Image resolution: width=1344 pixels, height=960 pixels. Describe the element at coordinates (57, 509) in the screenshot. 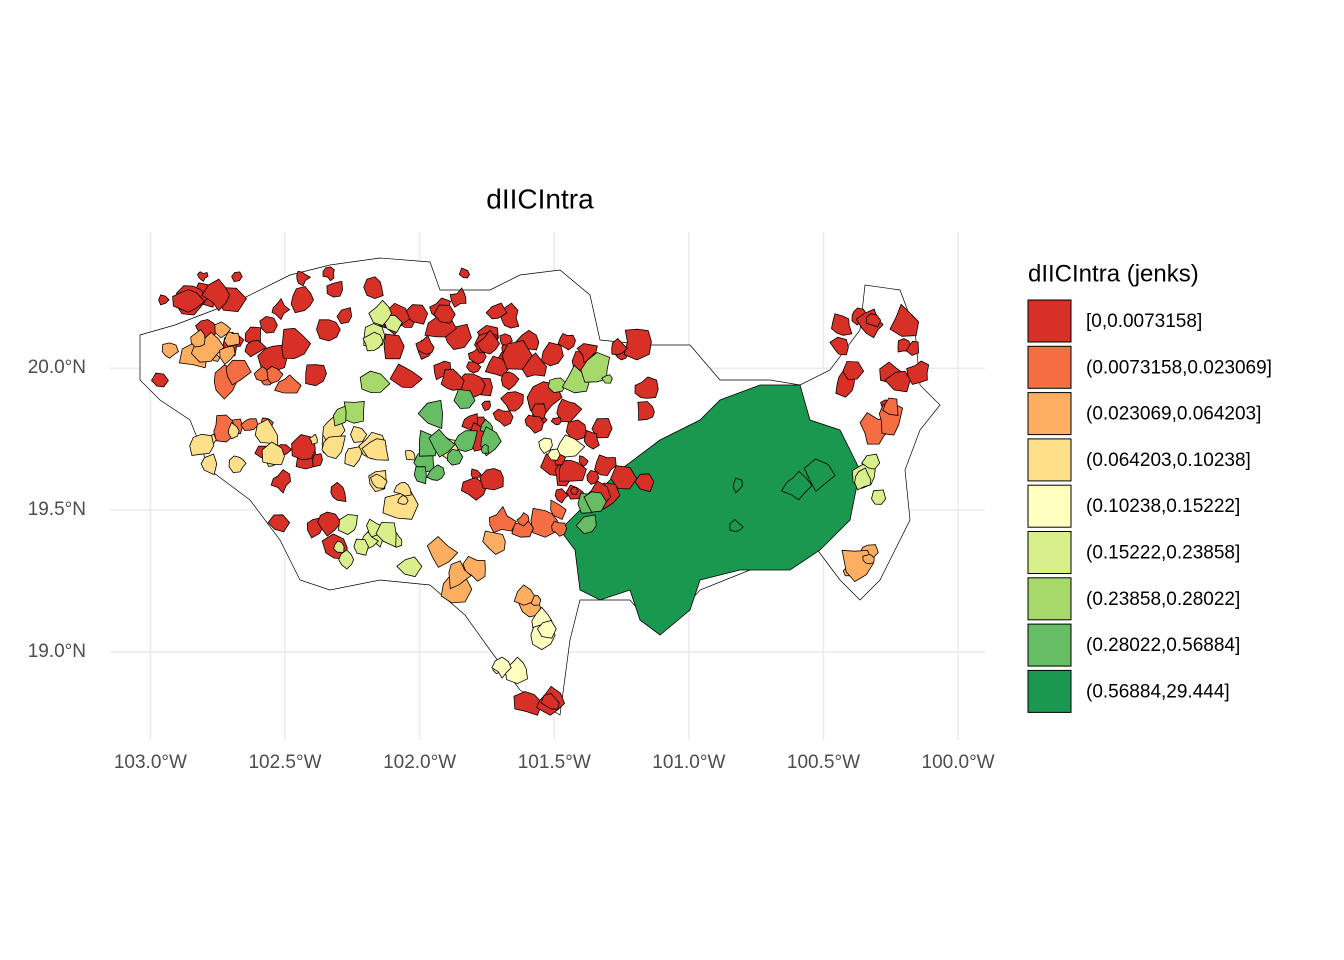

I see `y-tick-label: 19.5°N` at that location.